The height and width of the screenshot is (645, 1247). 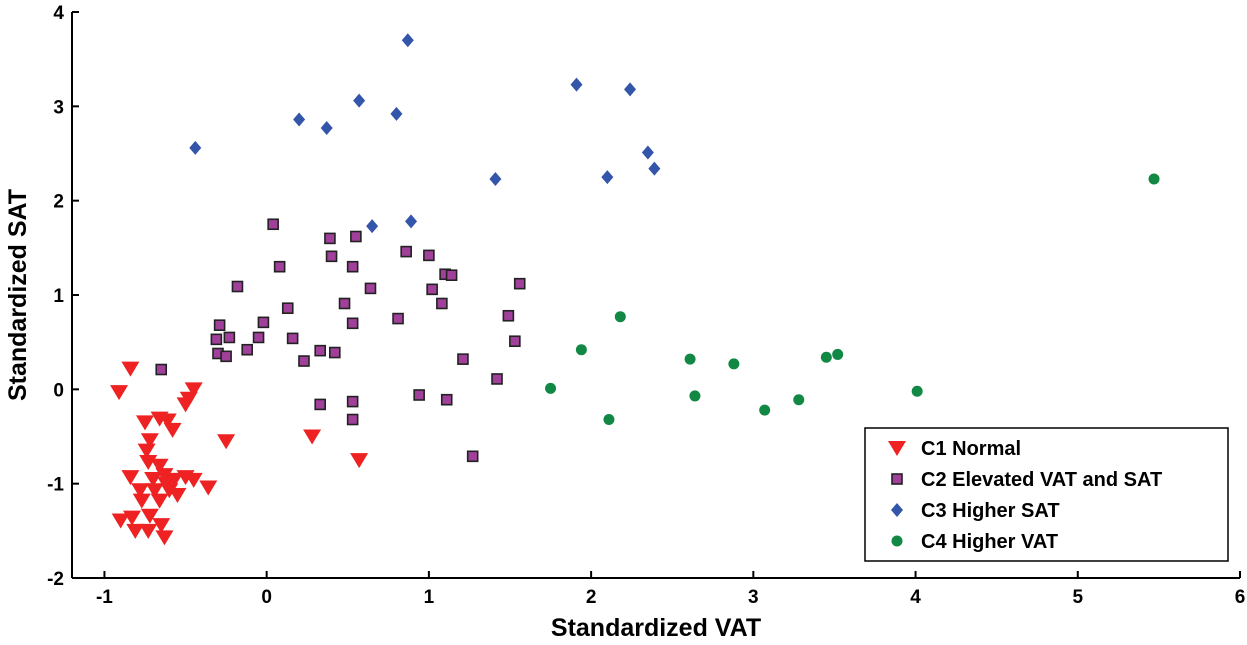 What do you see at coordinates (104, 597) in the screenshot?
I see `x-tick-label: -1` at bounding box center [104, 597].